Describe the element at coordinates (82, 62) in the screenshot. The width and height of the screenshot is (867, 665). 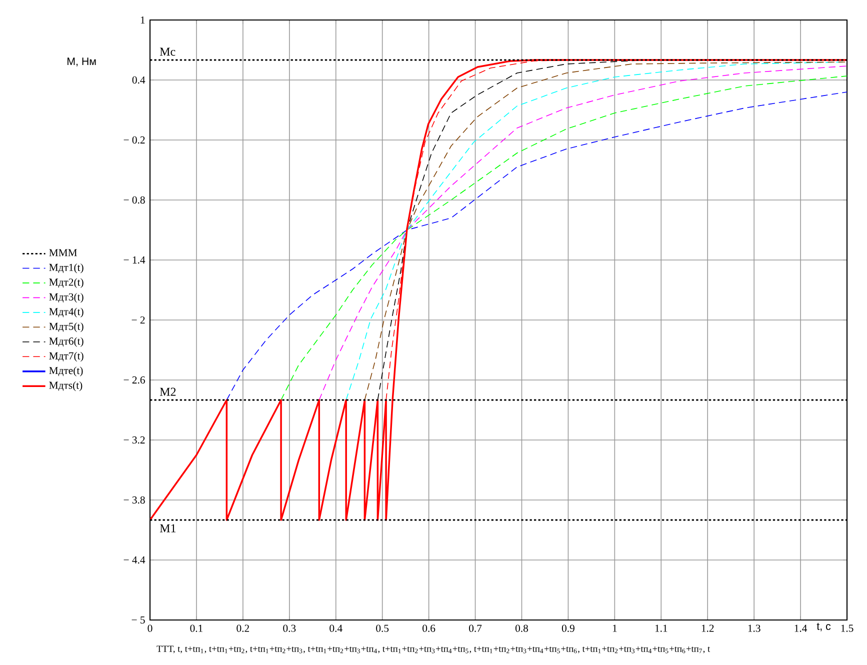
I see `y-axis-title: M, Нм` at that location.